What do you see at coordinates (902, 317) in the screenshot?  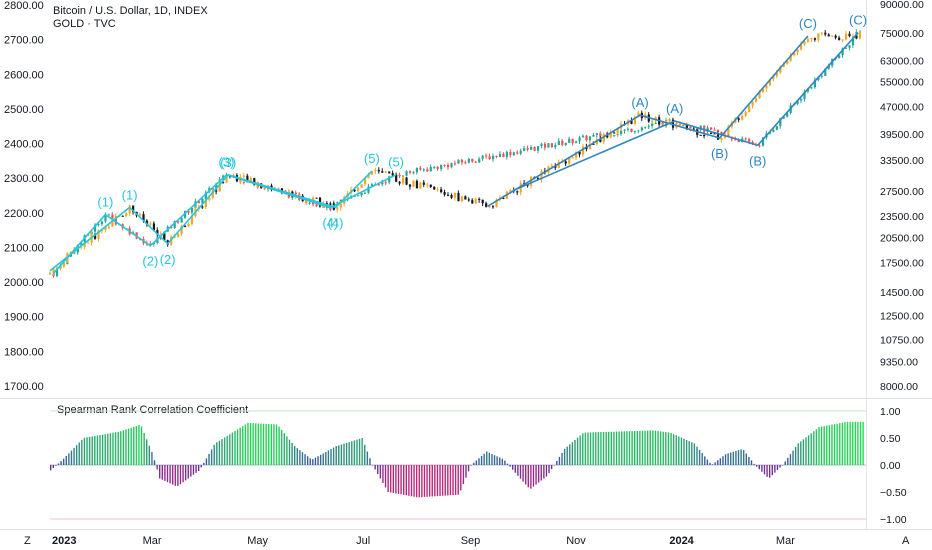 I see `right-price-tick-label: 12500.00` at bounding box center [902, 317].